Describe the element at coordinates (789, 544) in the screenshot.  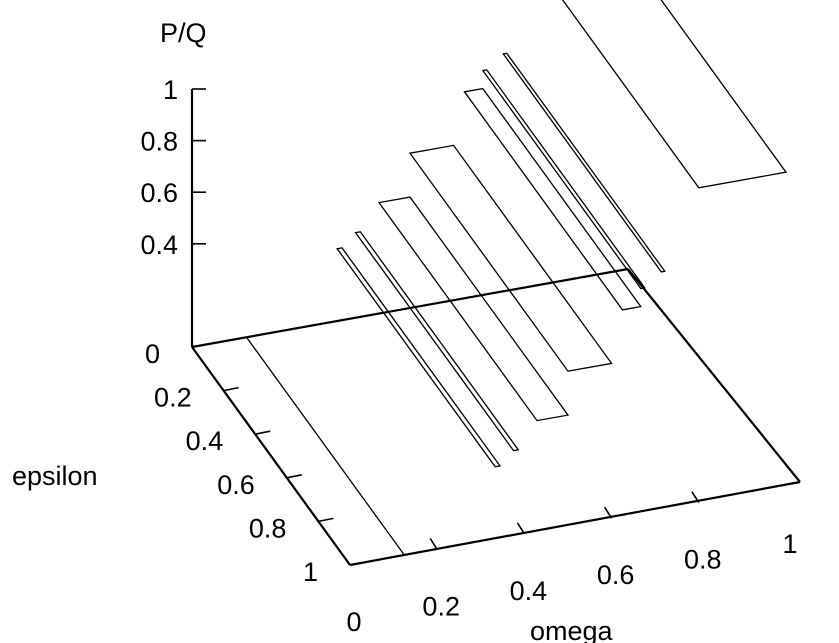
I see `omega-tick-label: 1` at that location.